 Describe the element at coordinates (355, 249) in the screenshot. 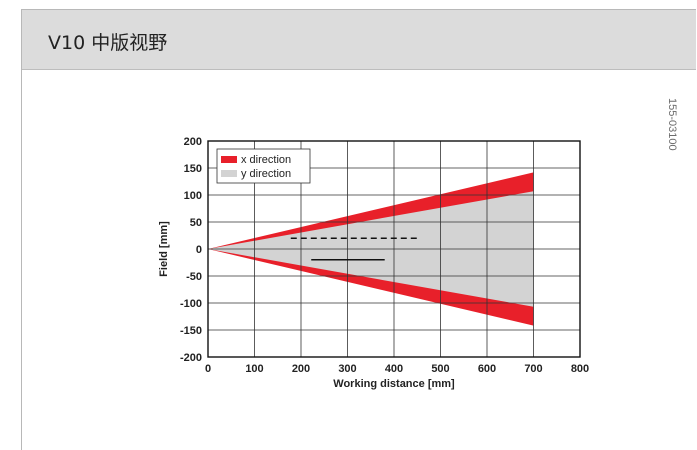

I see `annotation-layer` at that location.